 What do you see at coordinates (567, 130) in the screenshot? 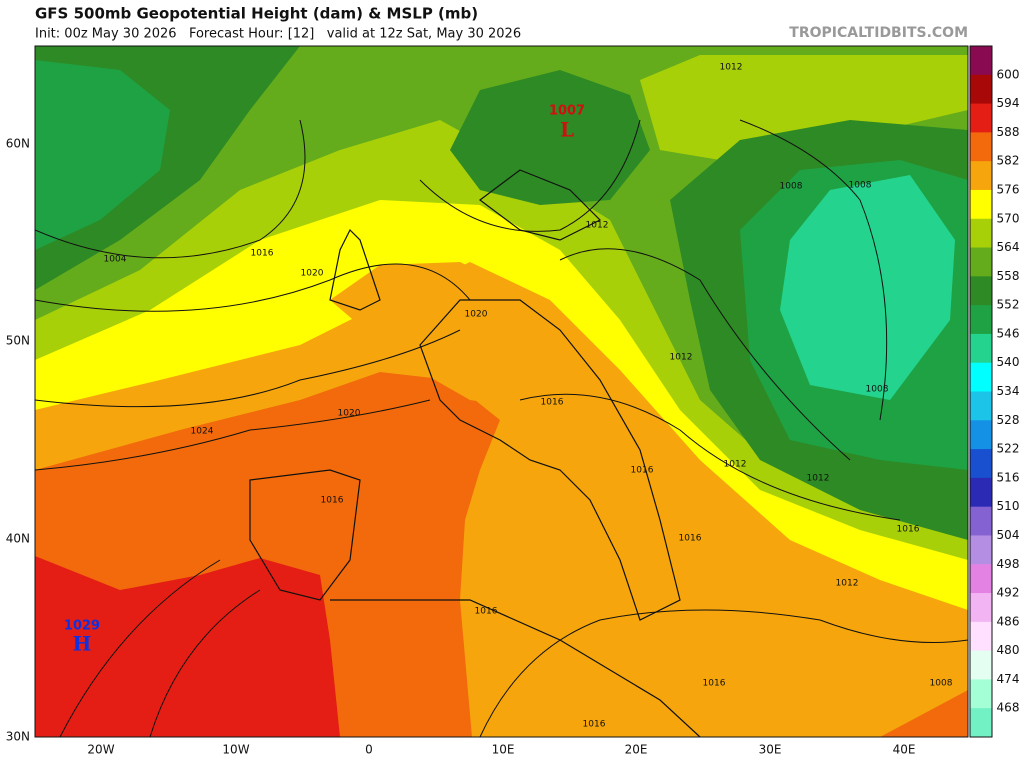
I see `low-symbol: L` at bounding box center [567, 130].